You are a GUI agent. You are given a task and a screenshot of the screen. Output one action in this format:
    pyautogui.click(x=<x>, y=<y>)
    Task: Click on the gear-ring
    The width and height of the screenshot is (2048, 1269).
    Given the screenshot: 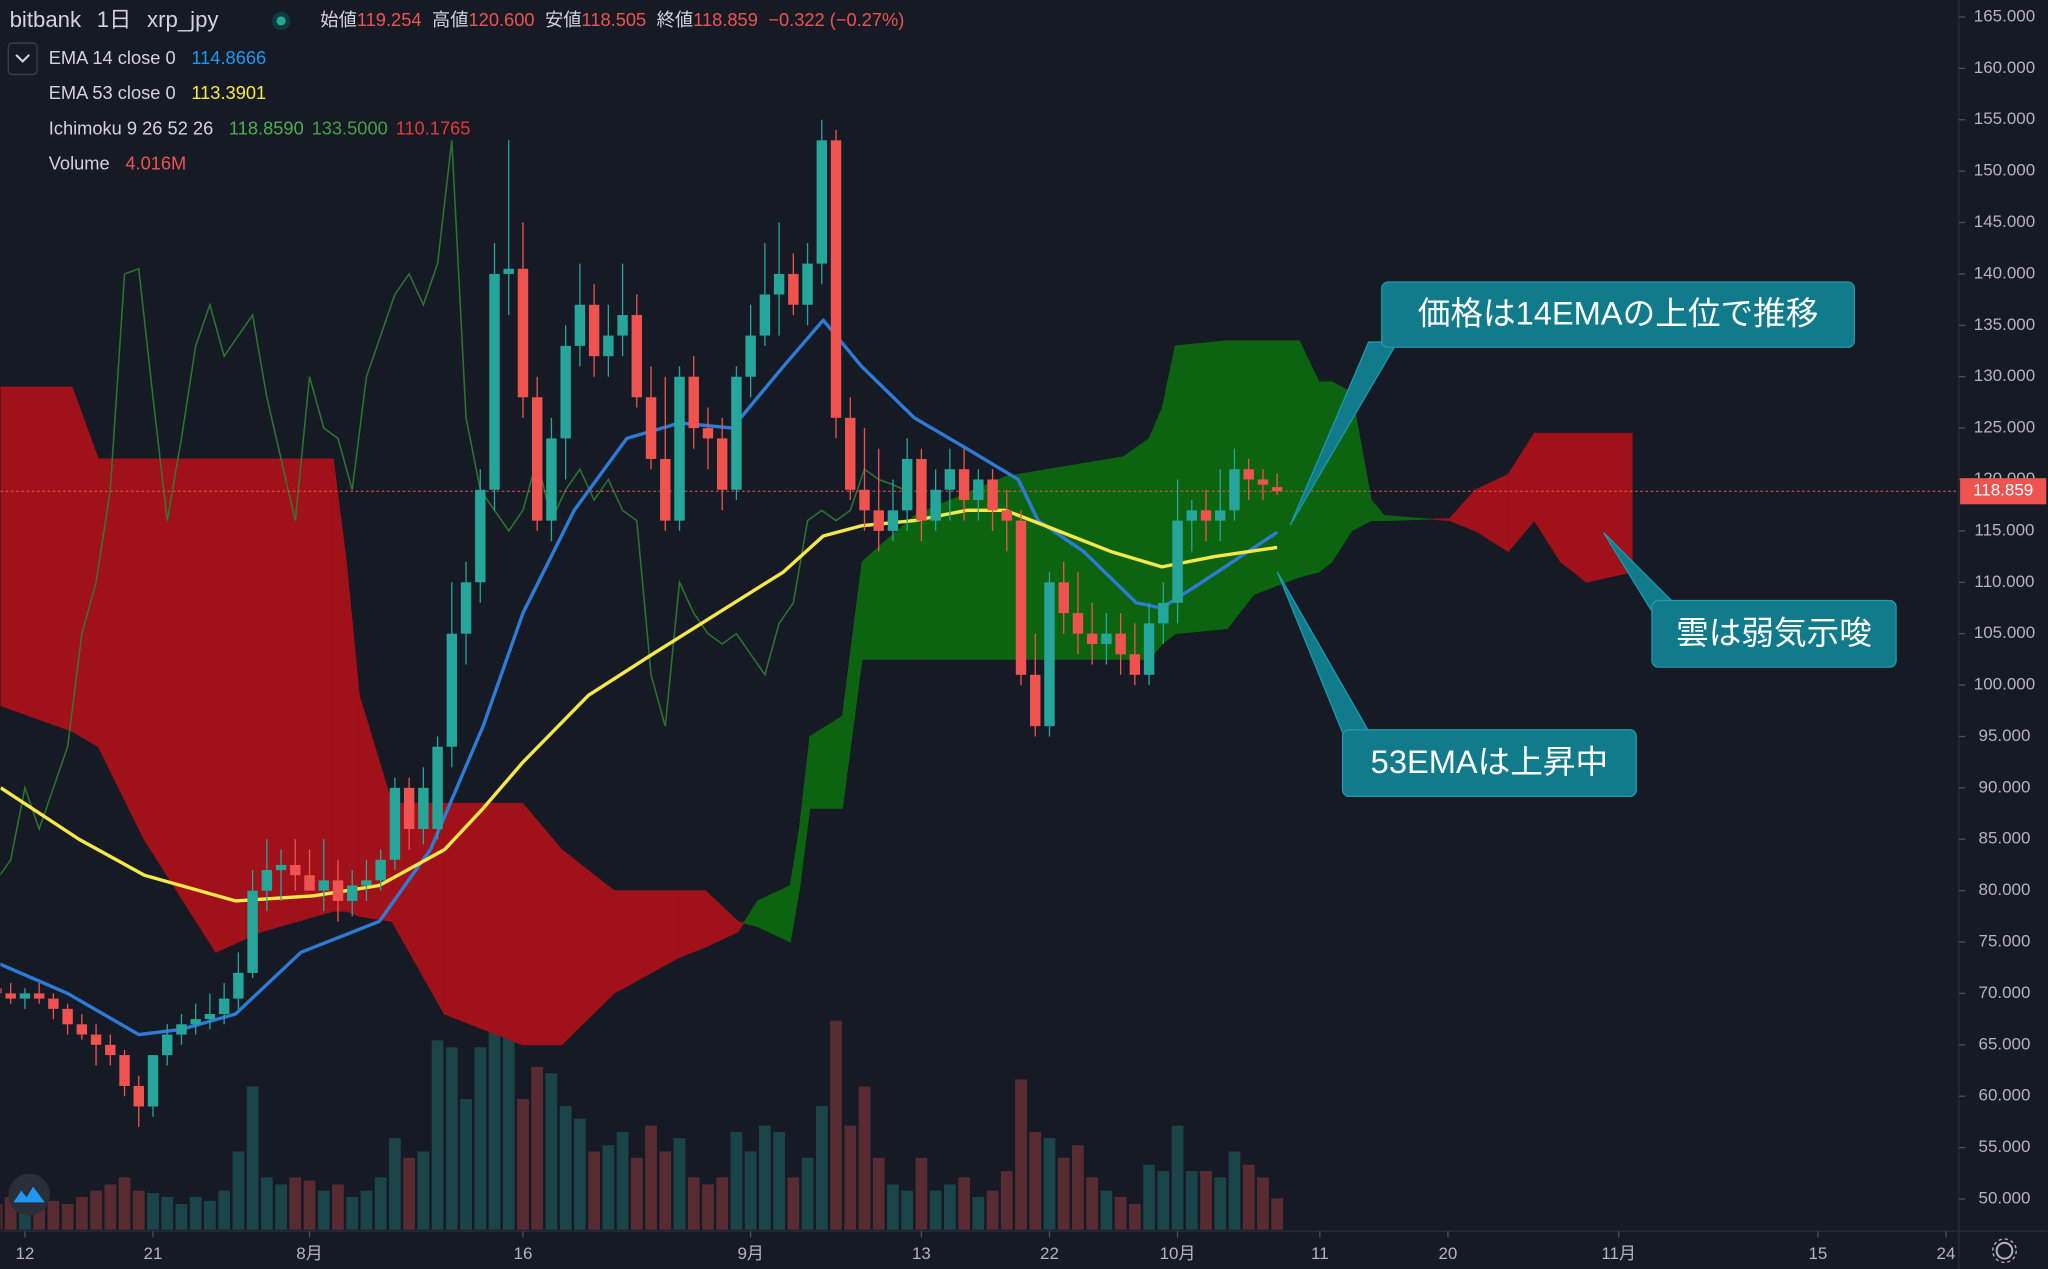 What is the action you would take?
    pyautogui.click(x=2004, y=1250)
    